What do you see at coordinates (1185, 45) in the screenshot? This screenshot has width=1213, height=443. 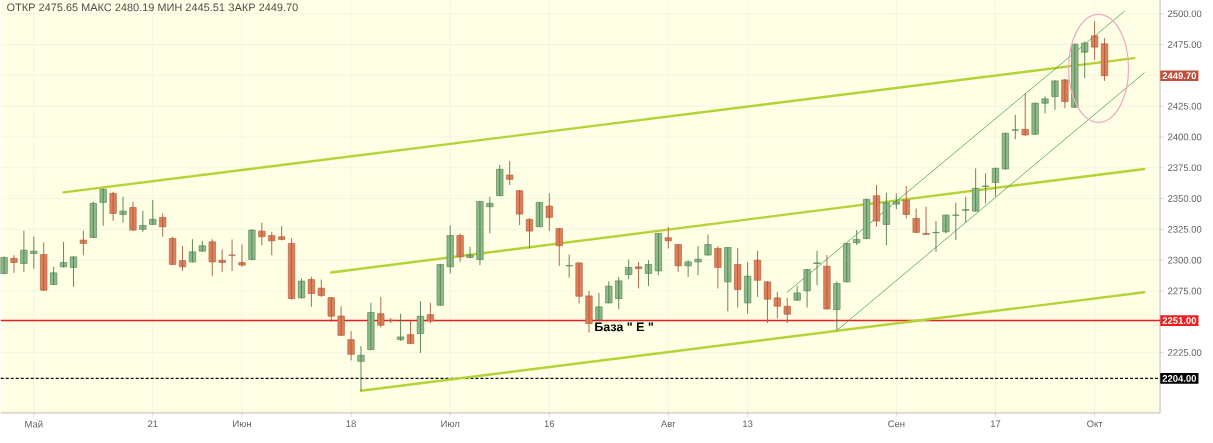 I see `y-tick-label: 2475.00` at bounding box center [1185, 45].